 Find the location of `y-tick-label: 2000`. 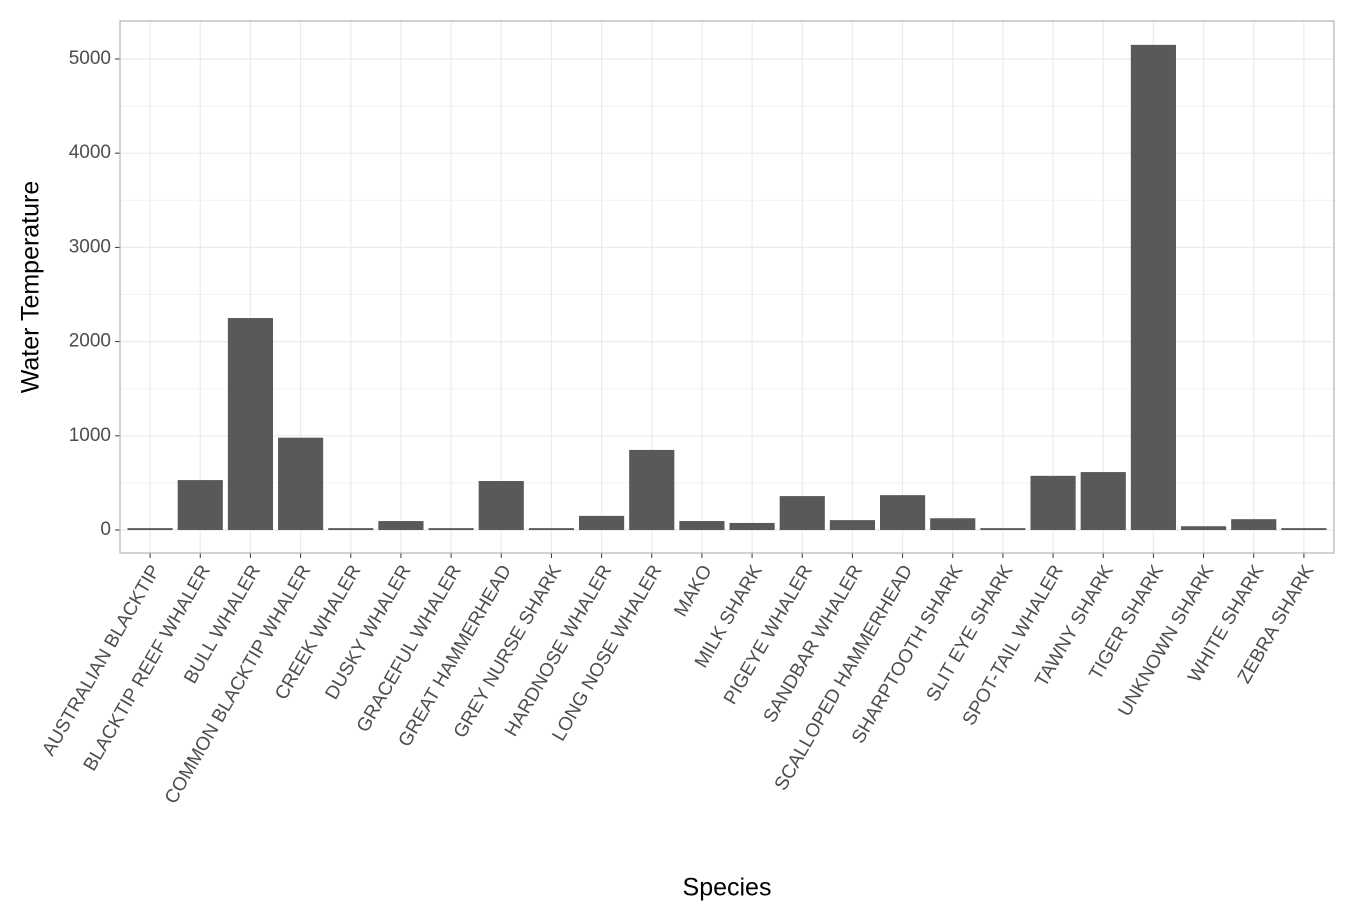

y-tick-label: 2000 is located at coordinates (90, 341).